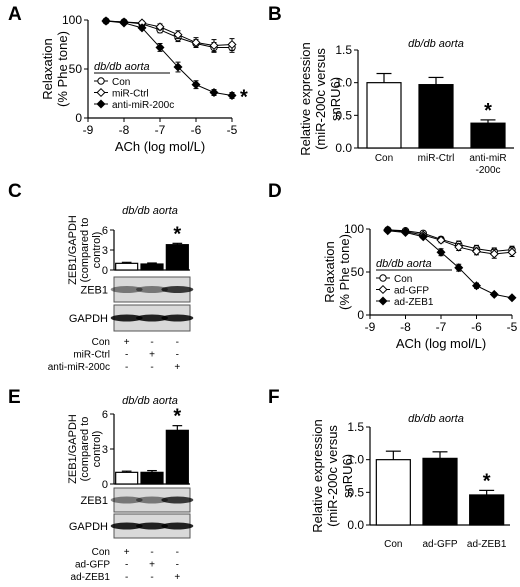  Describe the element at coordinates (128, 448) in the screenshot. I see `bar-chart-e: 0 3 6 * ZEB1/GAPDH(compared tocontrol)` at that location.